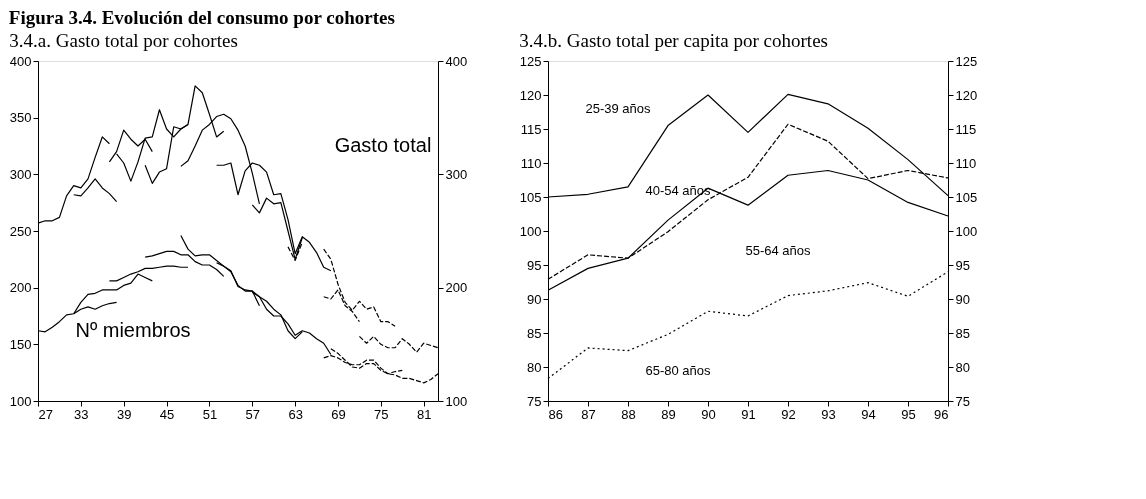  Describe the element at coordinates (966, 129) in the screenshot. I see `y2-tick-label: 115` at that location.